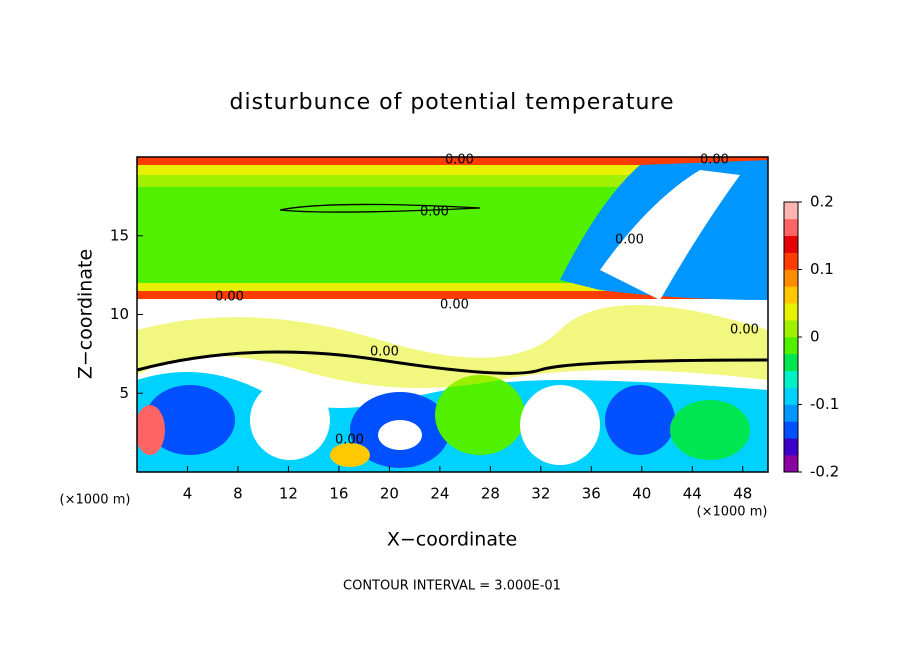  I want to click on y-tick-label: 5, so click(124, 393).